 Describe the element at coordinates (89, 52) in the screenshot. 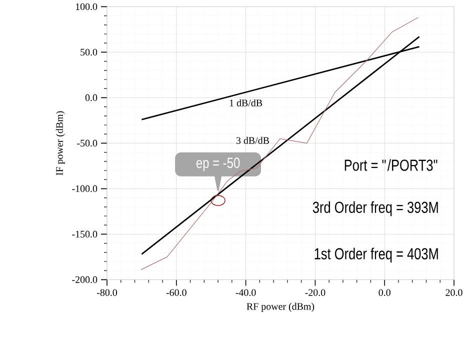

I see `y-tick-label: 50.0` at that location.